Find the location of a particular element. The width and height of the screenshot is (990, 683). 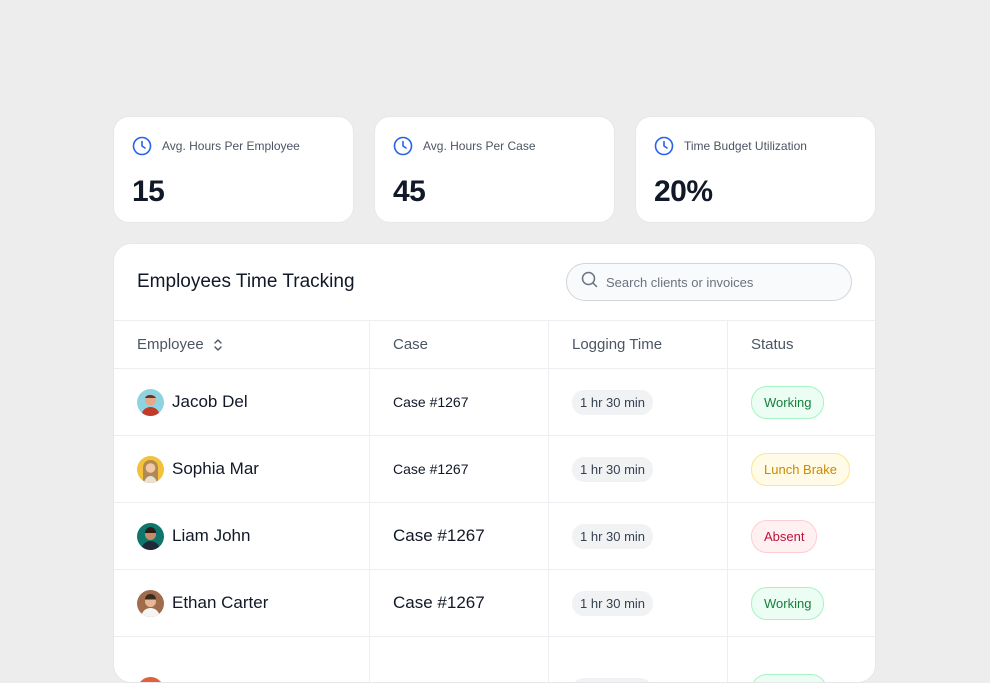

table-row is located at coordinates (494, 660).